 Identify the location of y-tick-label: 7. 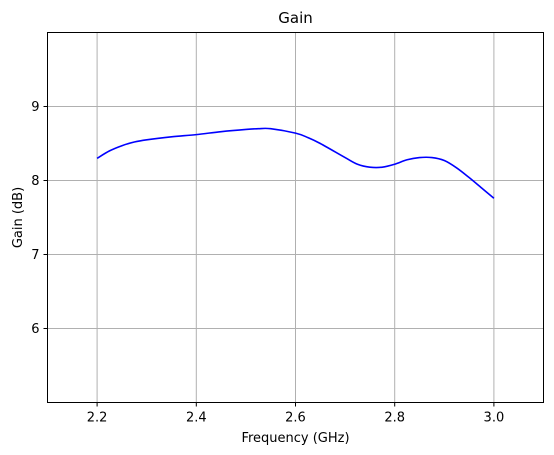
(35, 255).